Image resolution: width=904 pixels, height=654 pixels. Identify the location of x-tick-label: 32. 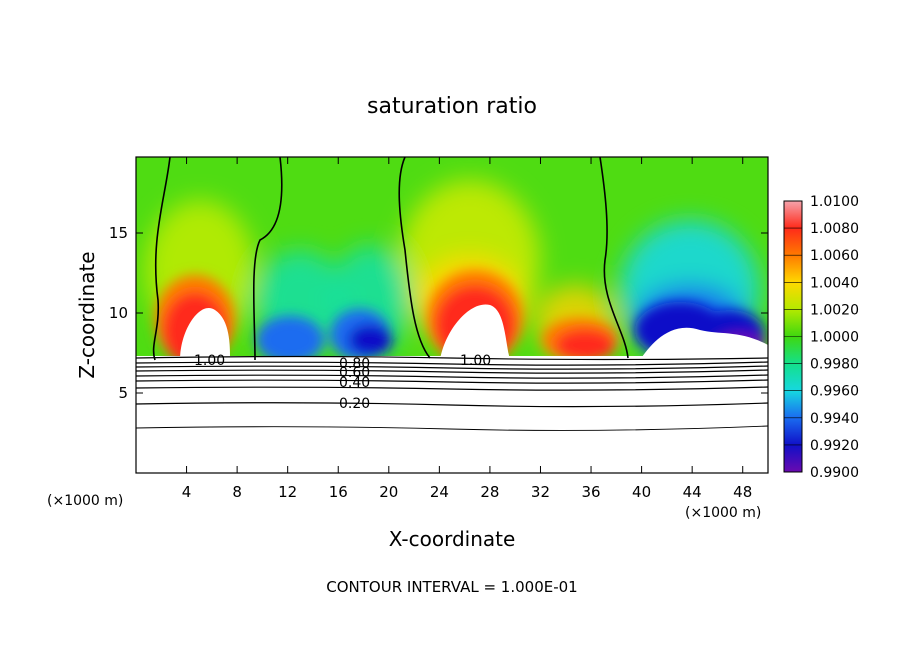
(540, 492).